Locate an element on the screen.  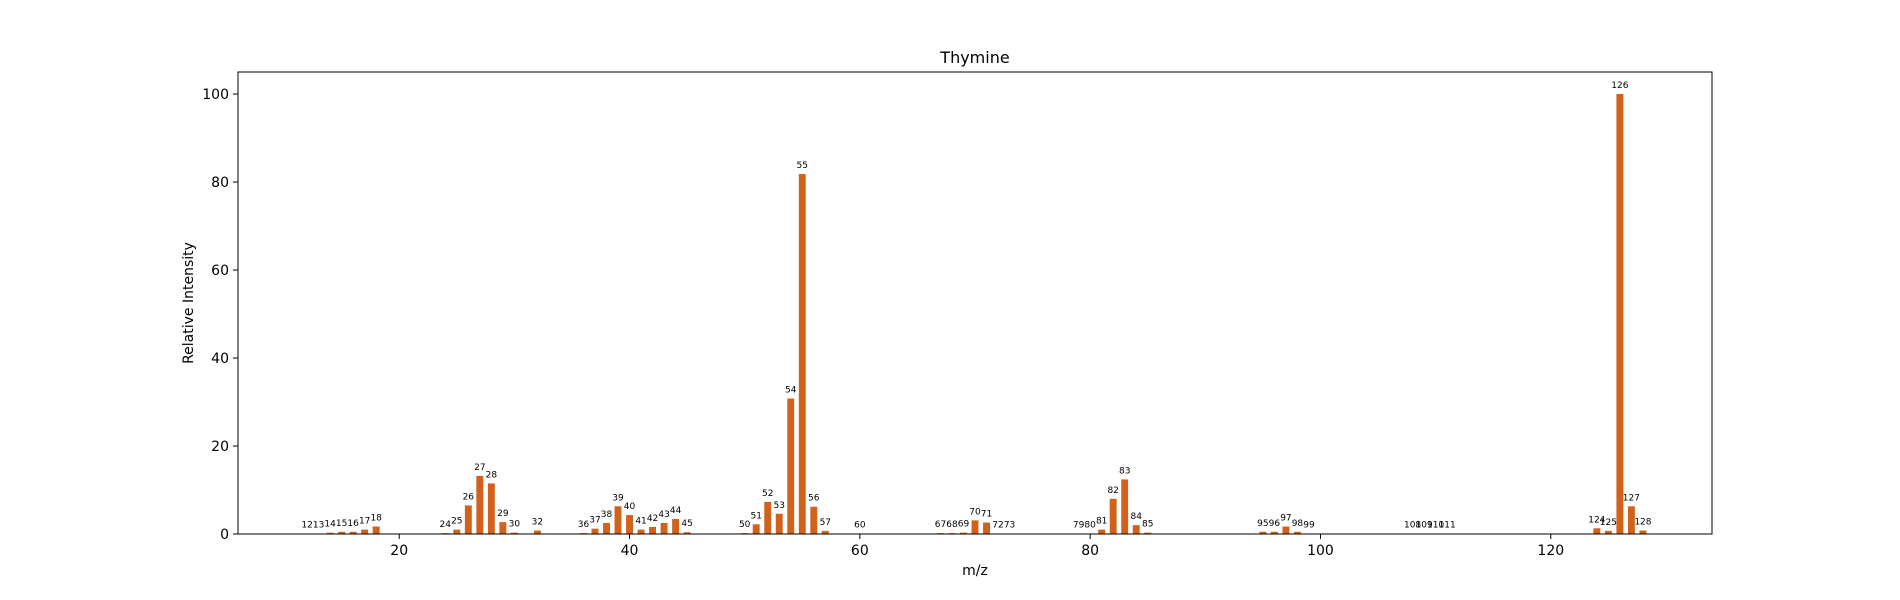
bar-label: 73 is located at coordinates (1009, 526).